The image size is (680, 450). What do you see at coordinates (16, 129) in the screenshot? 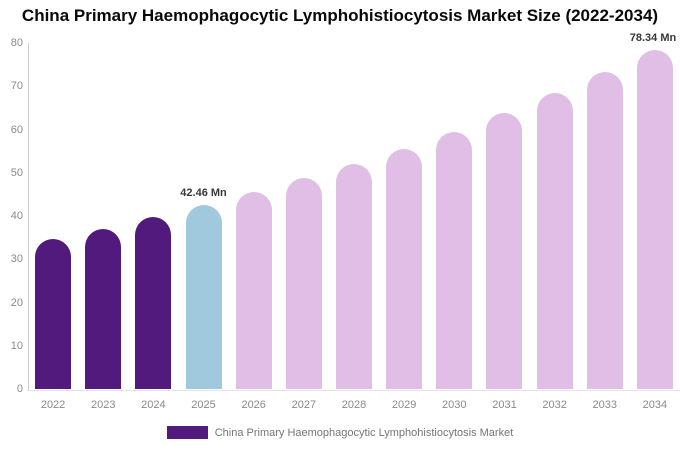
I see `y-tick-label: 60` at bounding box center [16, 129].